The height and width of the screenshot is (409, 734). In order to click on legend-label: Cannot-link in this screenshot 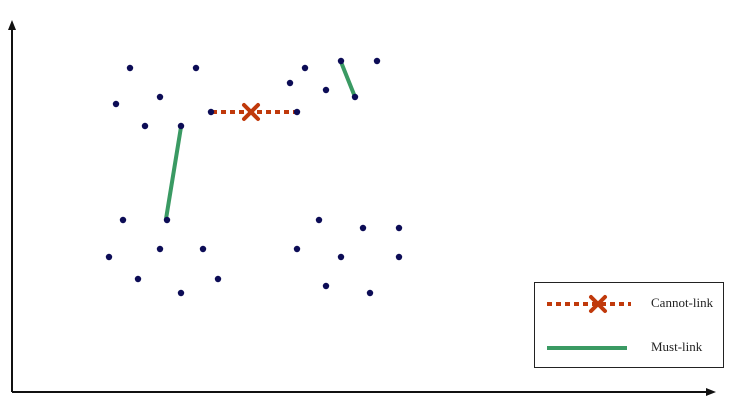, I will do `click(682, 303)`.